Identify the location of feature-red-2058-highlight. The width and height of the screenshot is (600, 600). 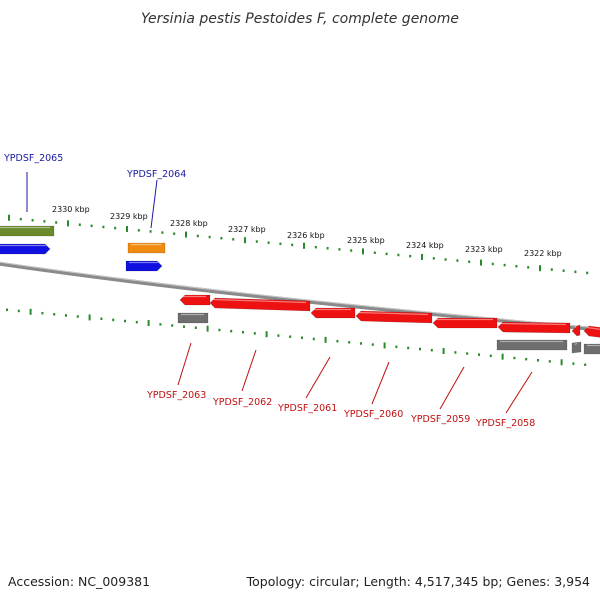
(533, 324).